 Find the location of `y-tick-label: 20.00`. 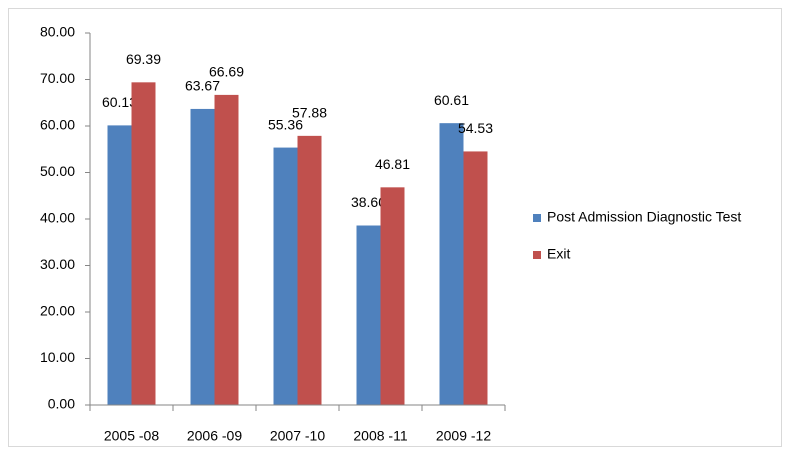

y-tick-label: 20.00 is located at coordinates (57, 311).